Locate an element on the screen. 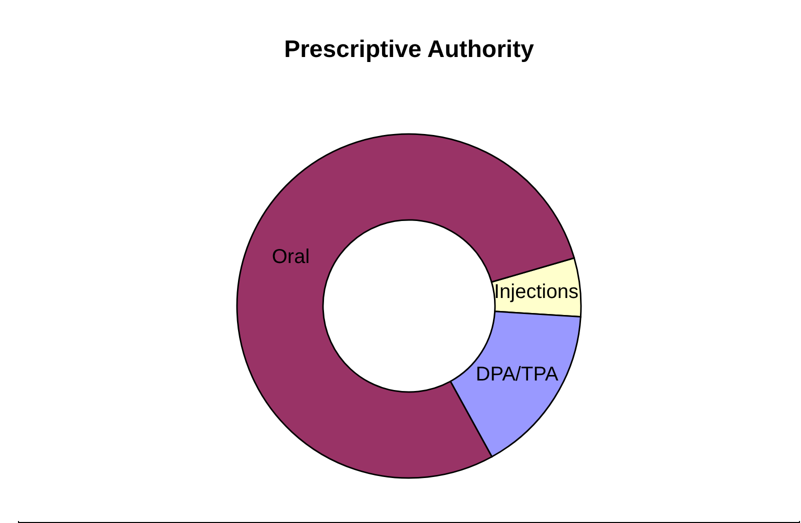  chart-title: Prescriptive Authority is located at coordinates (409, 49).